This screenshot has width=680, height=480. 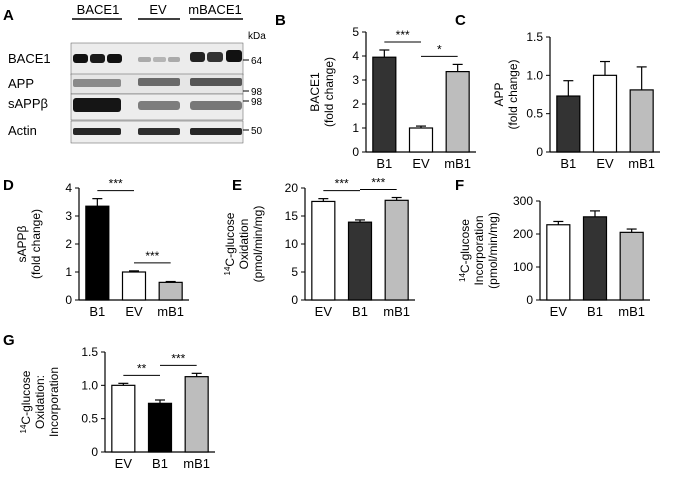 I want to click on significance-label-b: *, so click(x=439, y=49).